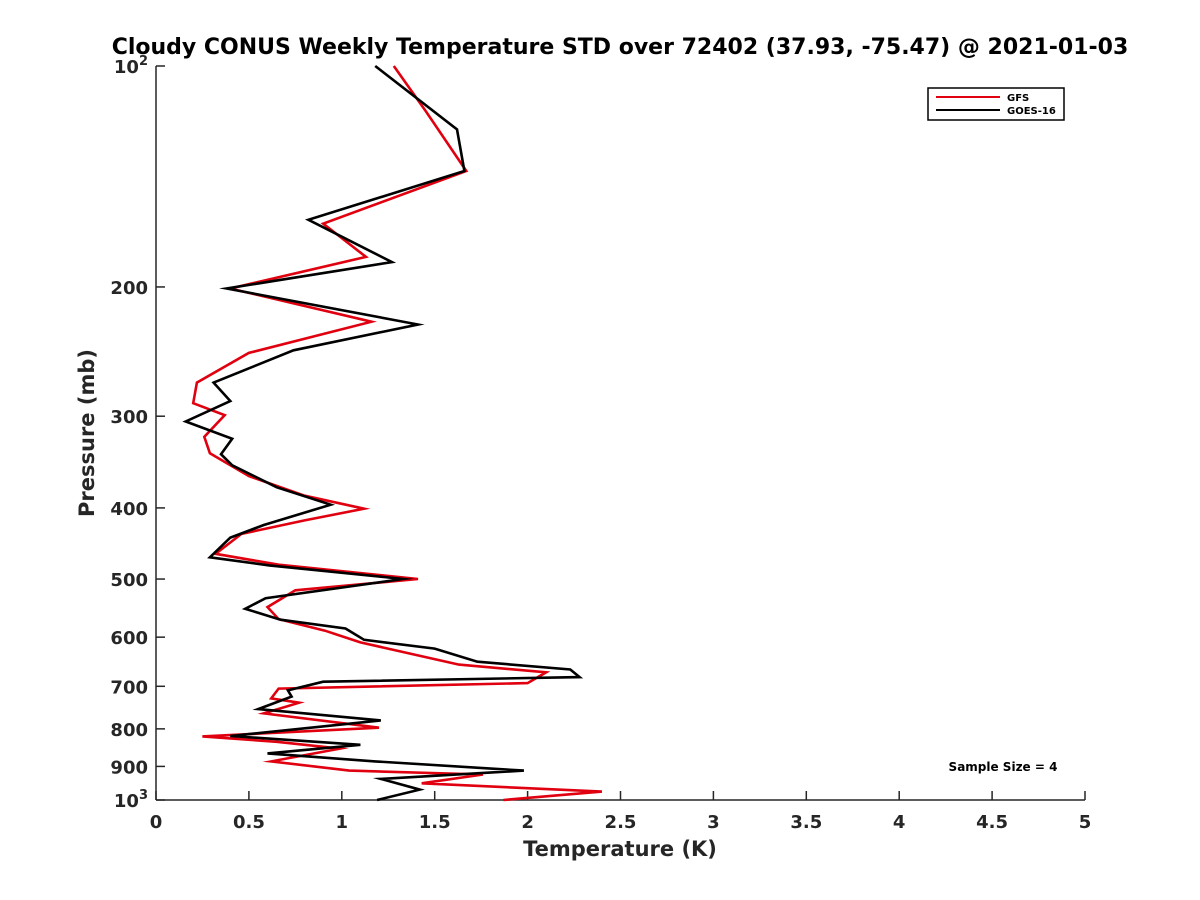 This screenshot has width=1200, height=900. What do you see at coordinates (131, 66) in the screenshot?
I see `y-tick-label: 10²` at bounding box center [131, 66].